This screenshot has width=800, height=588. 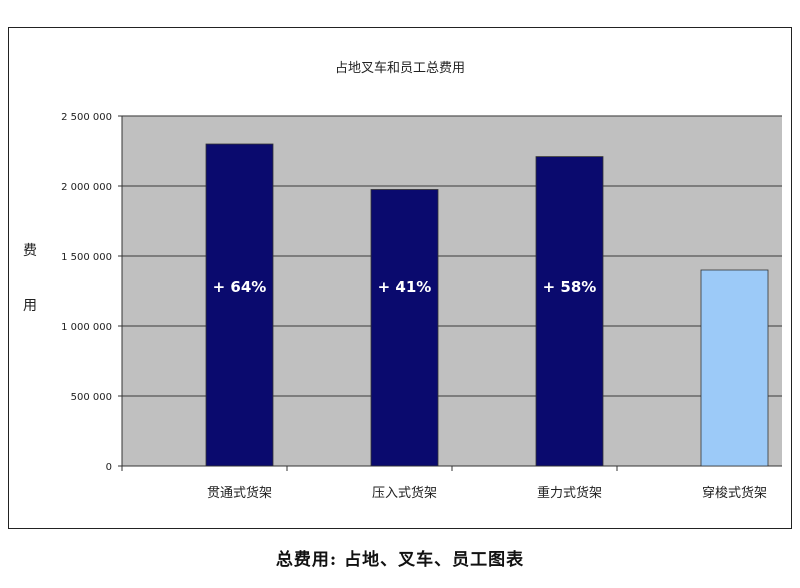 I want to click on chart-title: 占地叉车和员工总费用, so click(x=400, y=68).